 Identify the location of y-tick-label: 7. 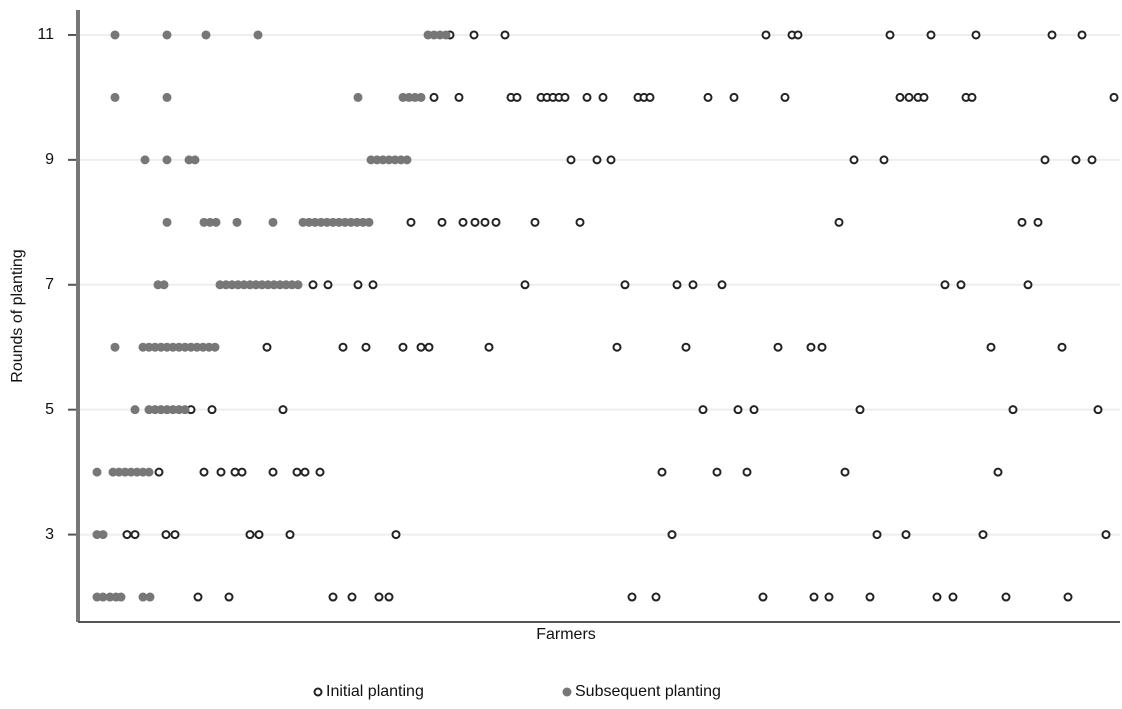
(49, 284).